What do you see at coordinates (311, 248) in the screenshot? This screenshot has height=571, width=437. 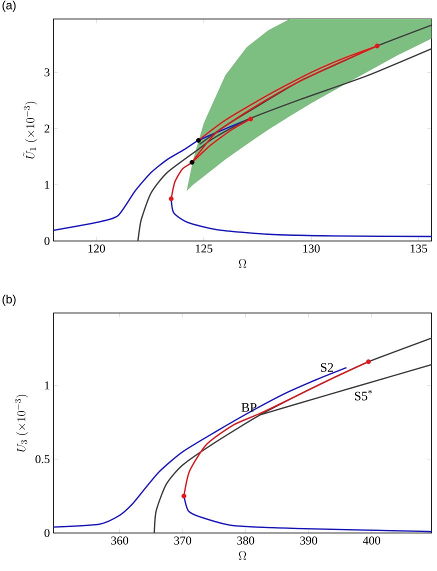 I see `x-tick-label: 130` at bounding box center [311, 248].